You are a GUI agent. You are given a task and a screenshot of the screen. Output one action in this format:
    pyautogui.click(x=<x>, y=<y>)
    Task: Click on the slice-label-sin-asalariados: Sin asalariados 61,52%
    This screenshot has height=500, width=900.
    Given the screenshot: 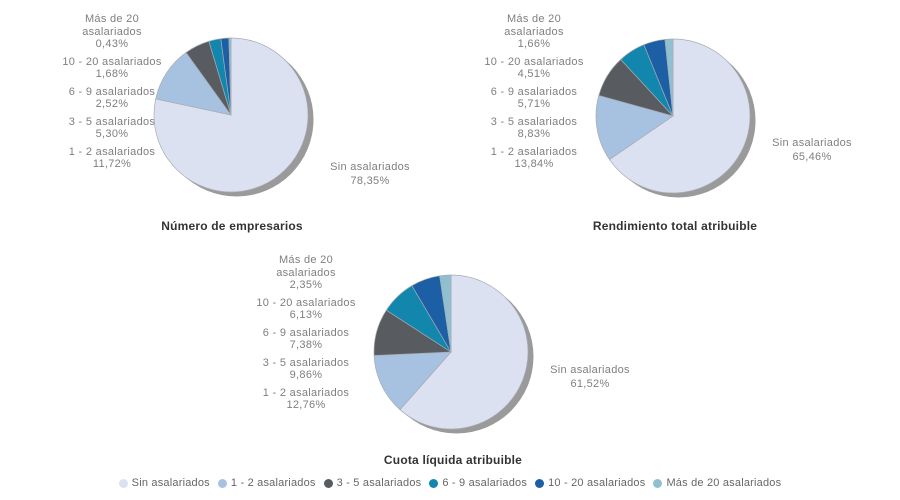 What is the action you would take?
    pyautogui.click(x=590, y=377)
    